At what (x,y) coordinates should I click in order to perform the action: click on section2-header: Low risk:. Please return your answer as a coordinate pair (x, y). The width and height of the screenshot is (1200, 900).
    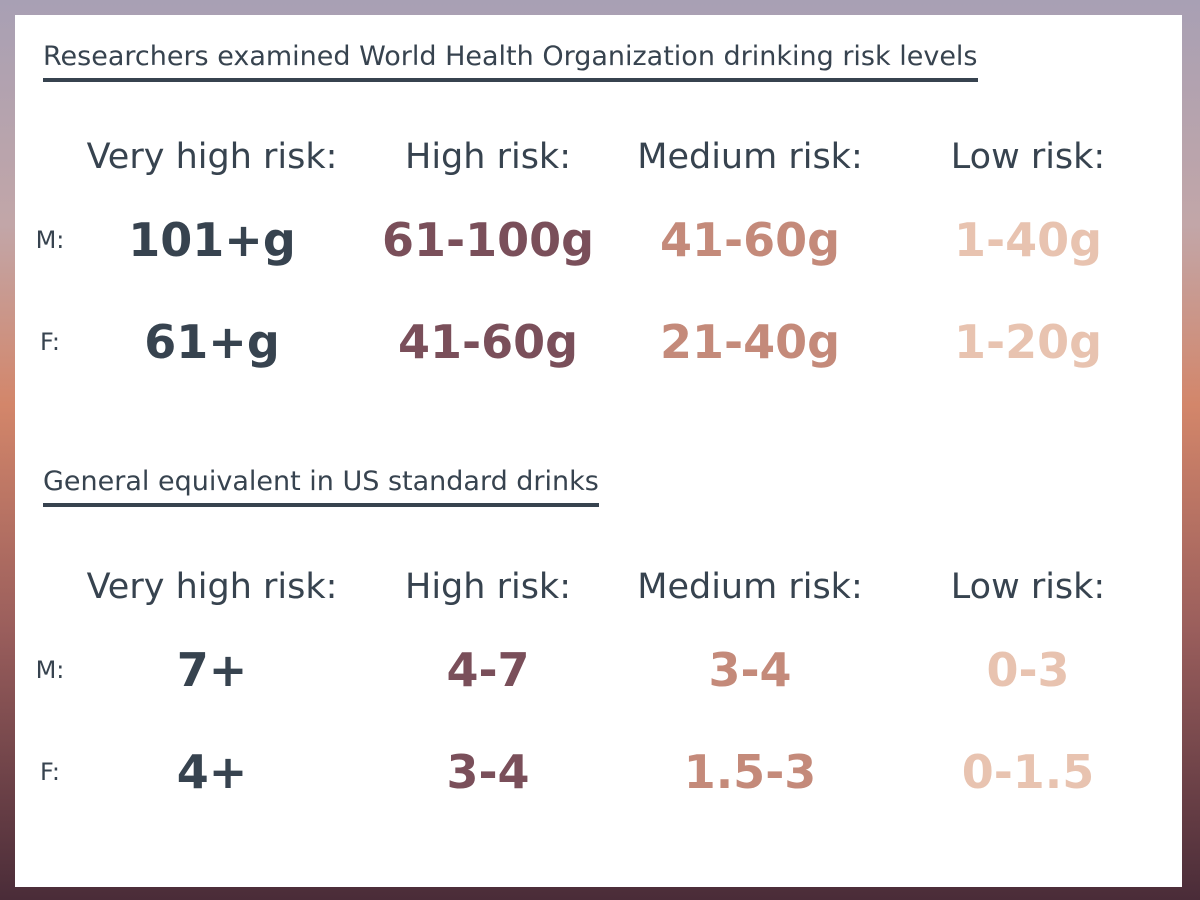
    Looking at the image, I should click on (1028, 587).